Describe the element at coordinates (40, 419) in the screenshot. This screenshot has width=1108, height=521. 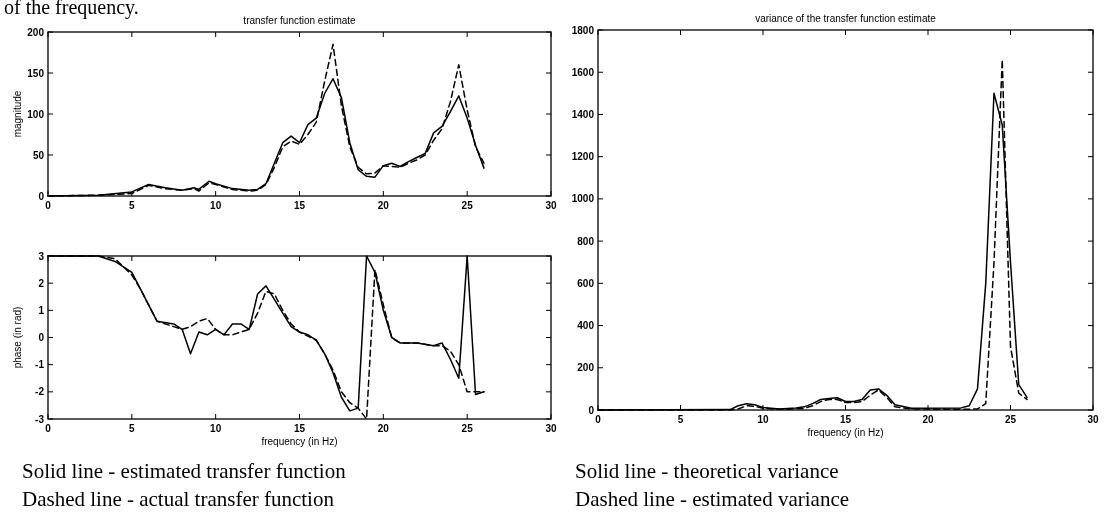
I see `y-tick-label: -3` at that location.